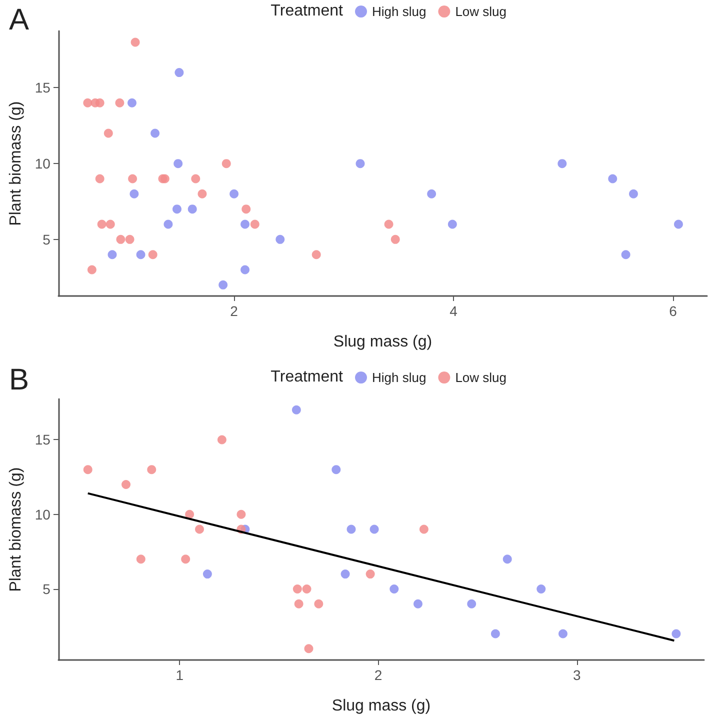  Describe the element at coordinates (180, 675) in the screenshot. I see `x-tick-label: 1` at that location.